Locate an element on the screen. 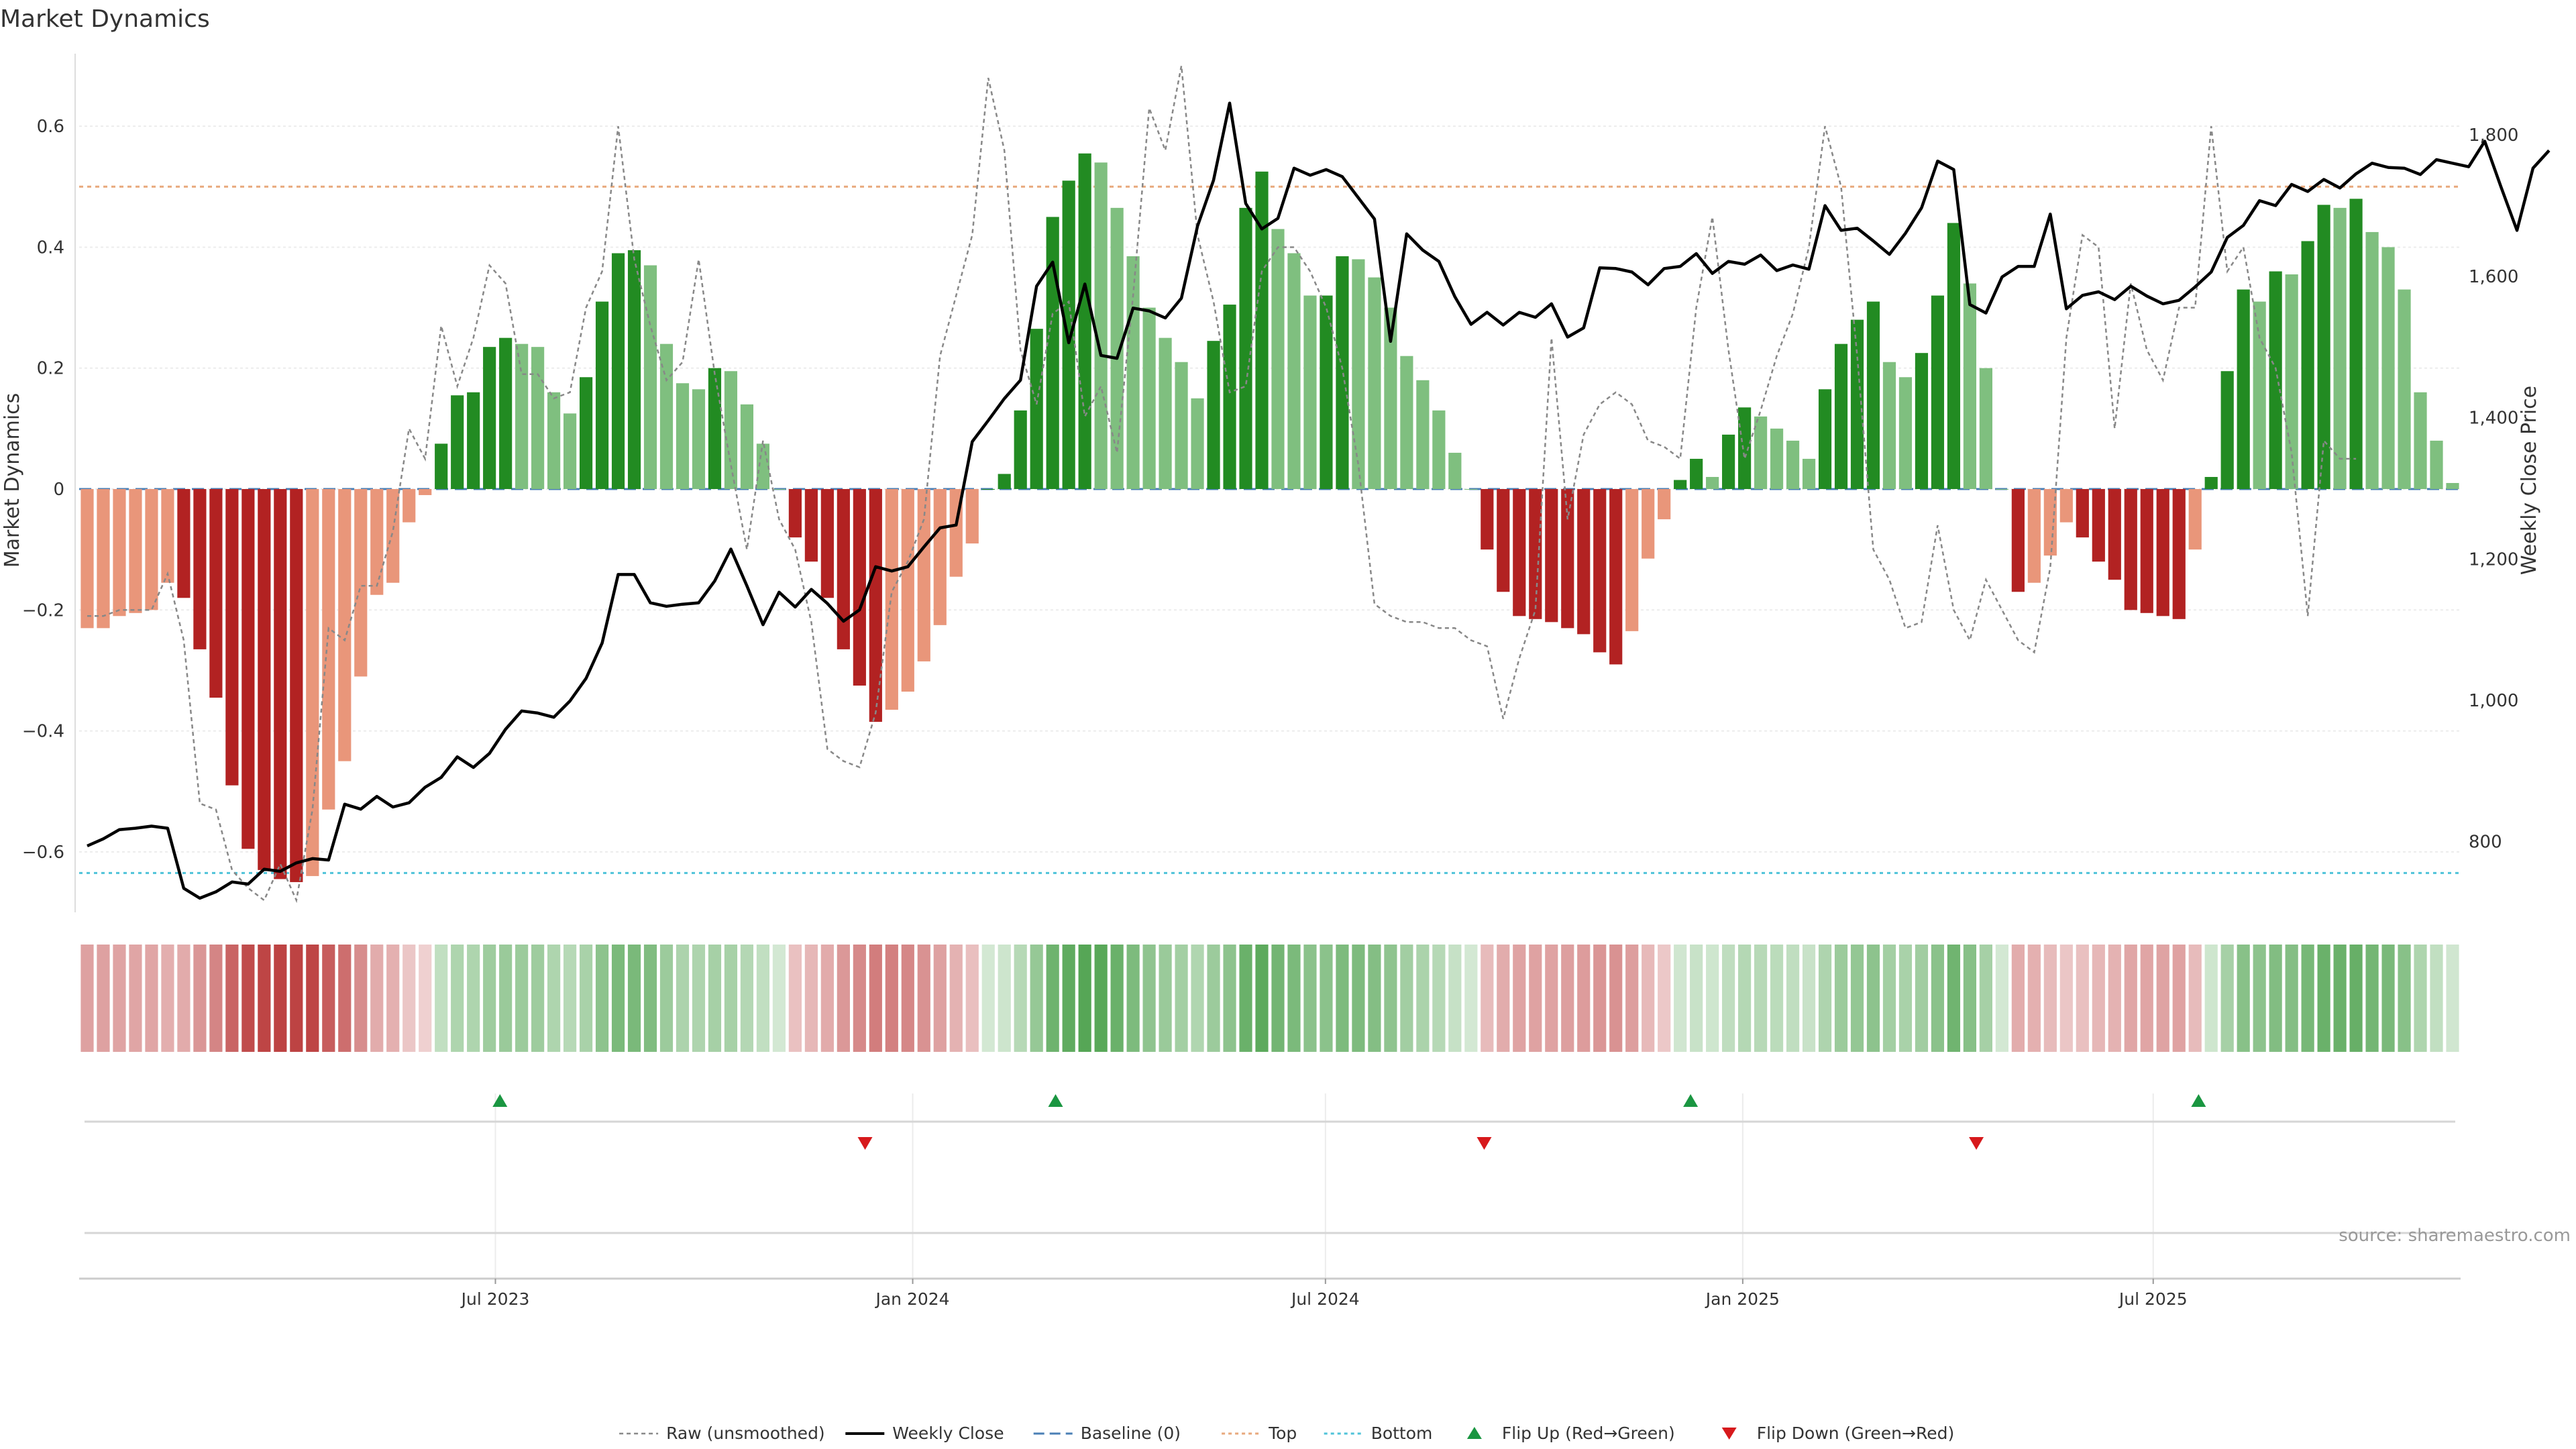 This screenshot has height=1449, width=2576. y-tick-label-5: −0.4 is located at coordinates (43, 732).